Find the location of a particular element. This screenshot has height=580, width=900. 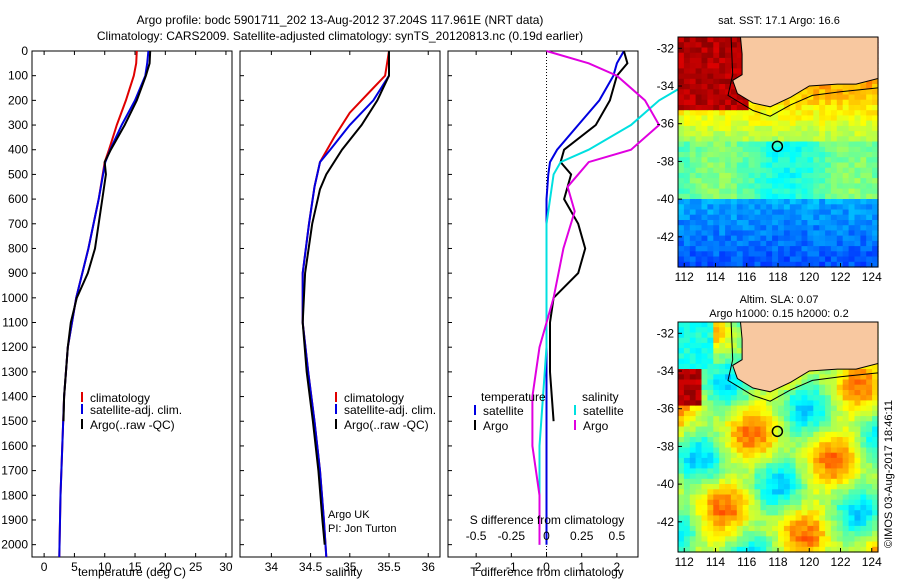

temperature-xlabel: temperature (deg C) is located at coordinates (132, 572).